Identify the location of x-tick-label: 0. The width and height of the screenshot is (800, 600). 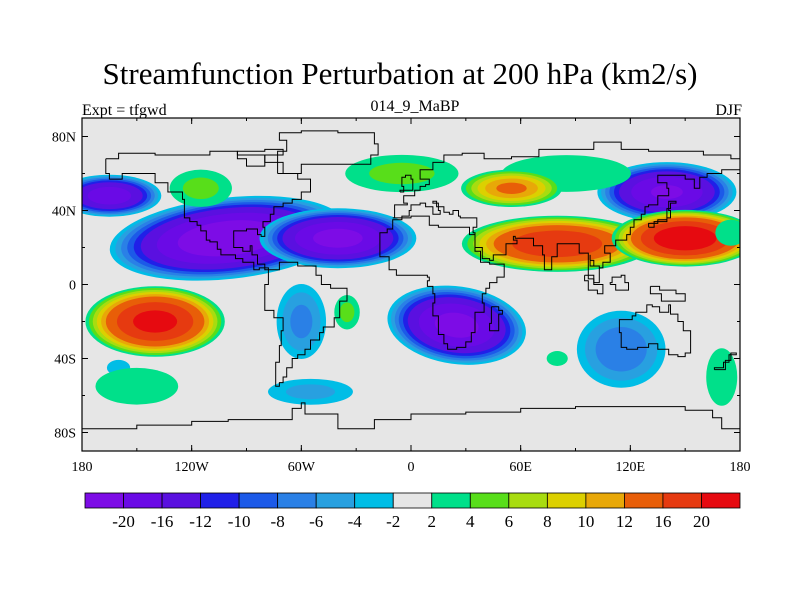
(411, 467).